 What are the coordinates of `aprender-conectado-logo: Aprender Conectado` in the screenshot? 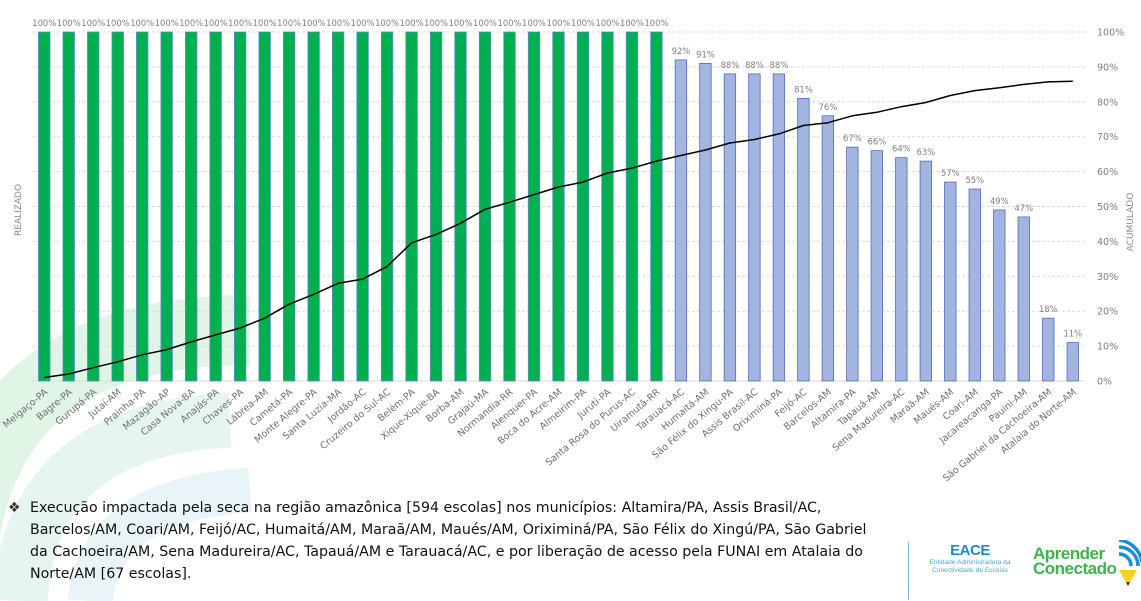 It's located at (1087, 563).